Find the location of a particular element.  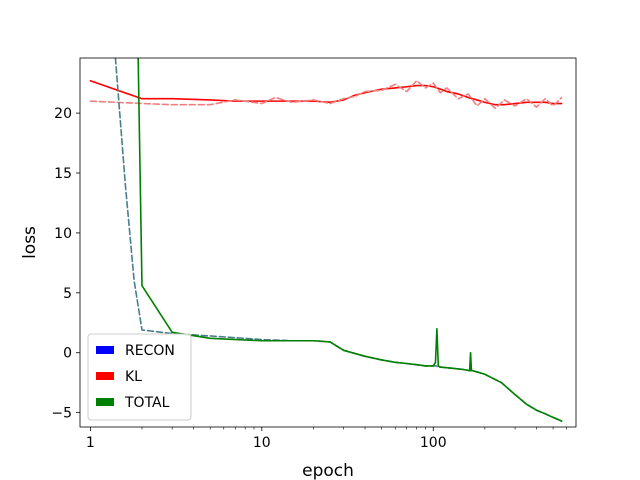

y-tick-label: 5 is located at coordinates (67, 294).